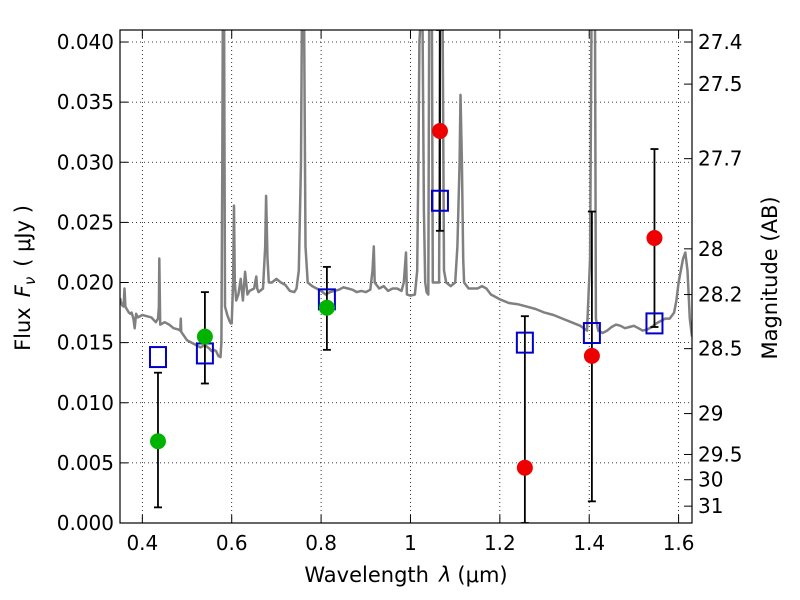  Describe the element at coordinates (710, 249) in the screenshot. I see `y2-tick-label: 28` at that location.